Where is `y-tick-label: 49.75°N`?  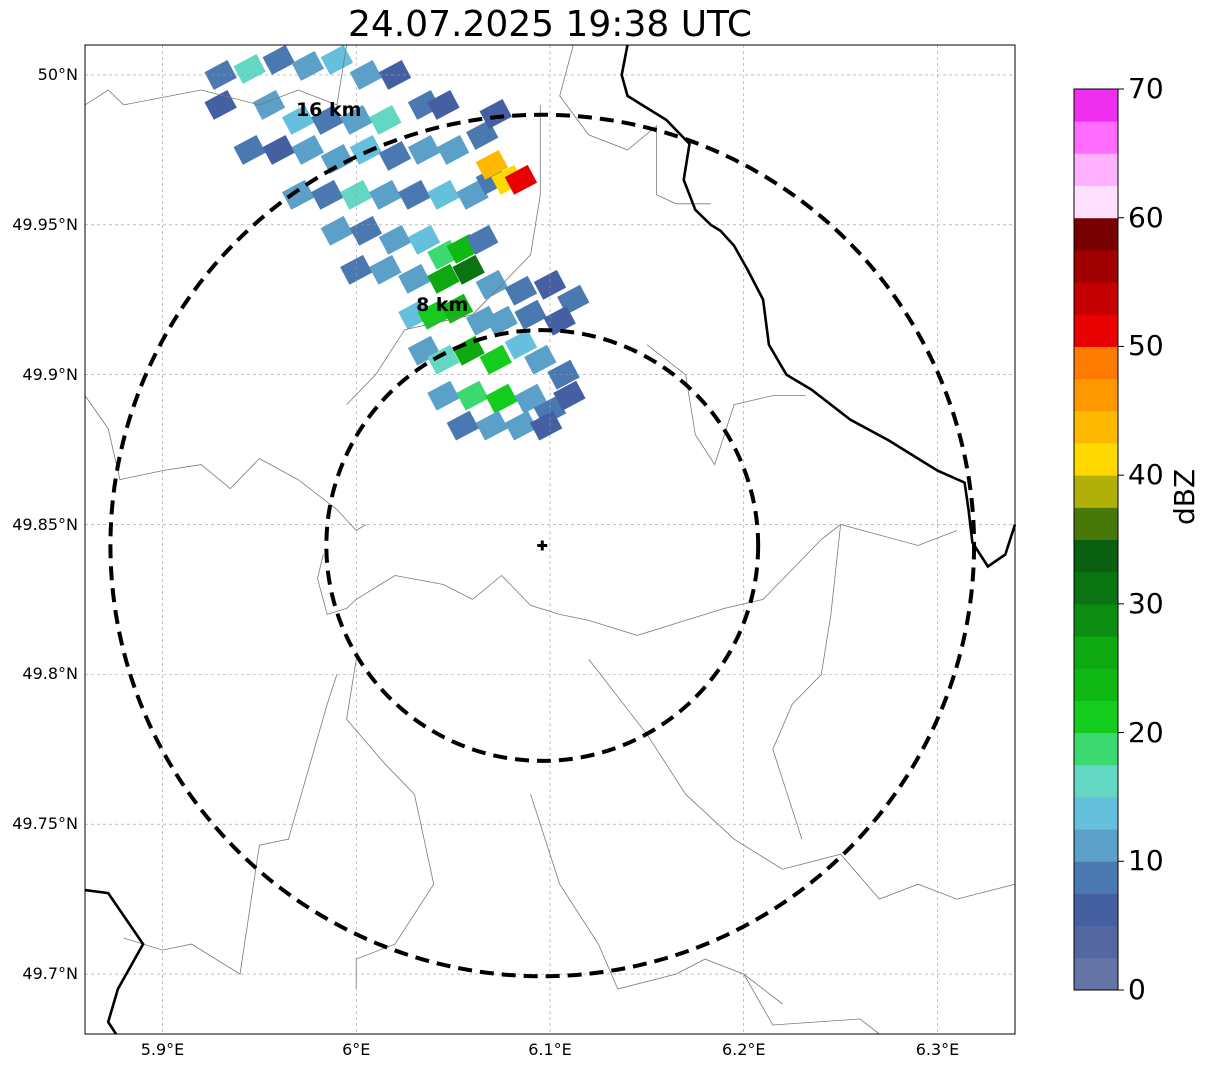
y-tick-label: 49.75°N is located at coordinates (45, 824).